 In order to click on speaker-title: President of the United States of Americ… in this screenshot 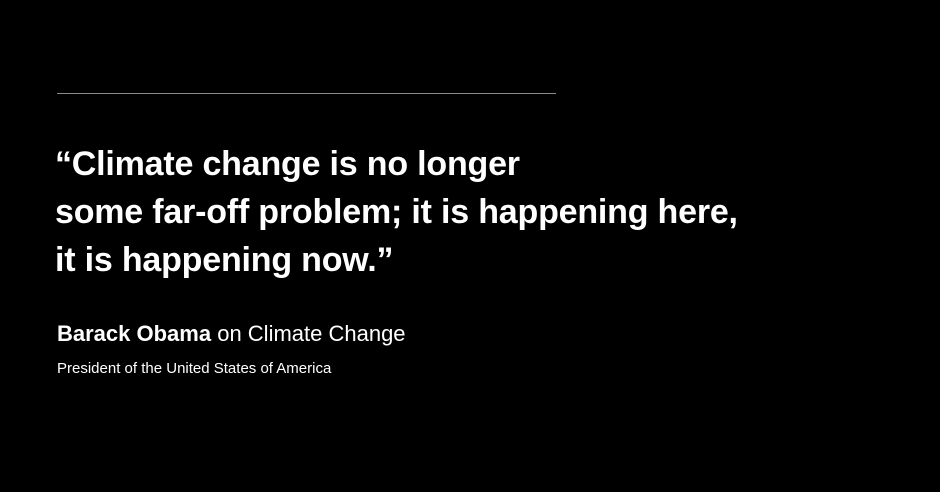, I will do `click(194, 368)`.